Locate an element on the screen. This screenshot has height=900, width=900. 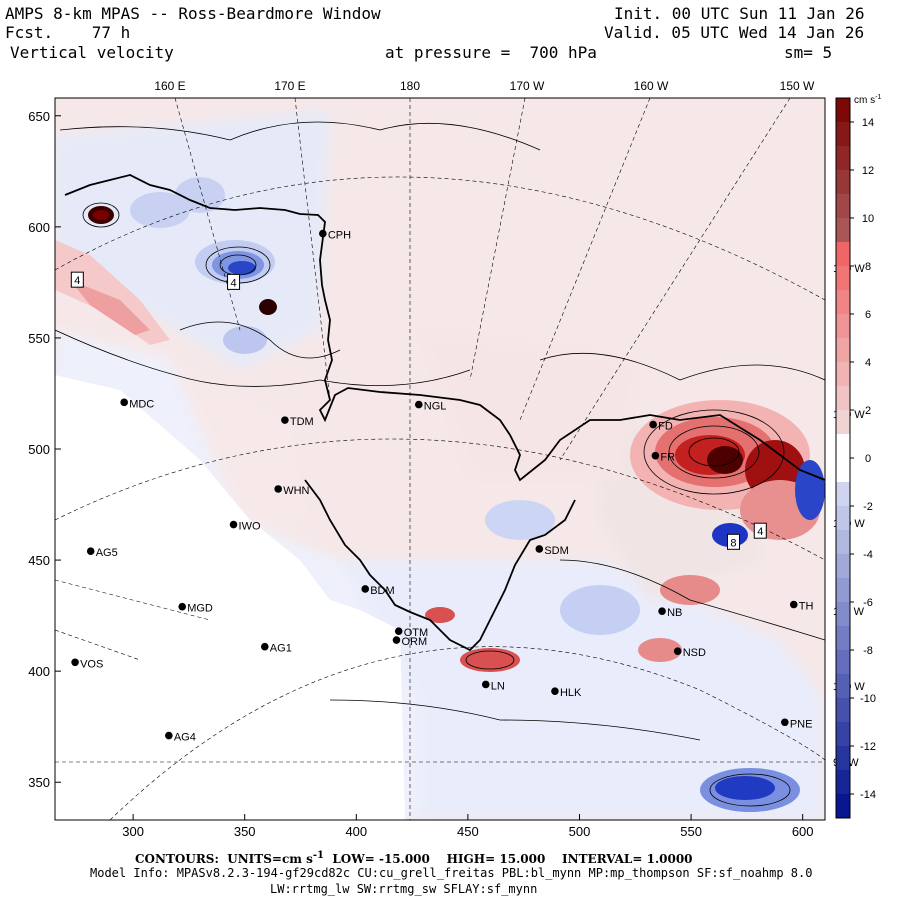
pressure-prefix: at pressure = is located at coordinates (448, 52).